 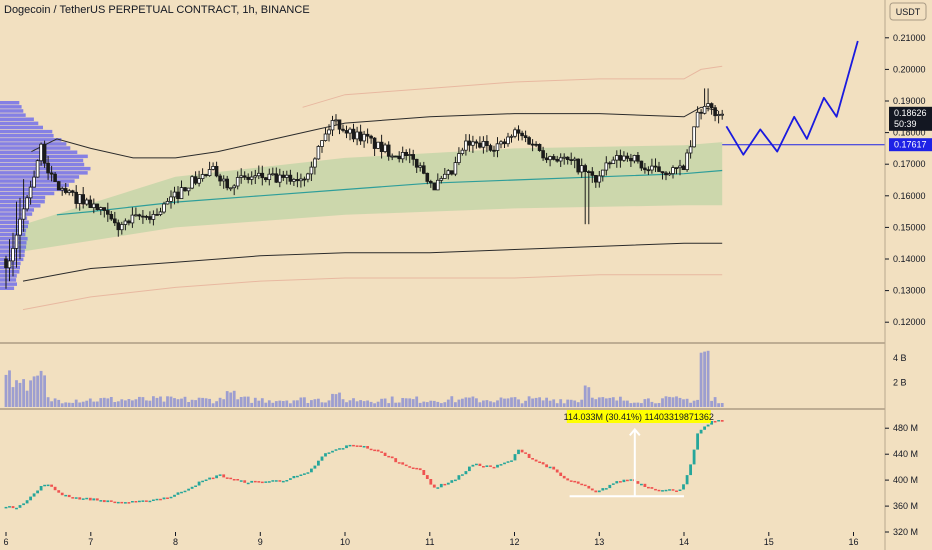 I want to click on svg-text: 10, so click(x=345, y=542).